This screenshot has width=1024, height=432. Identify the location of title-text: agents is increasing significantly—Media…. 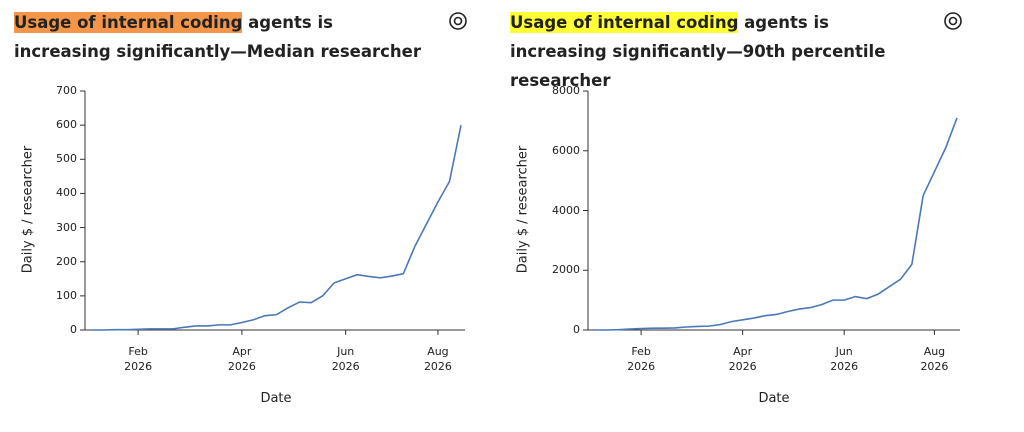
(217, 37).